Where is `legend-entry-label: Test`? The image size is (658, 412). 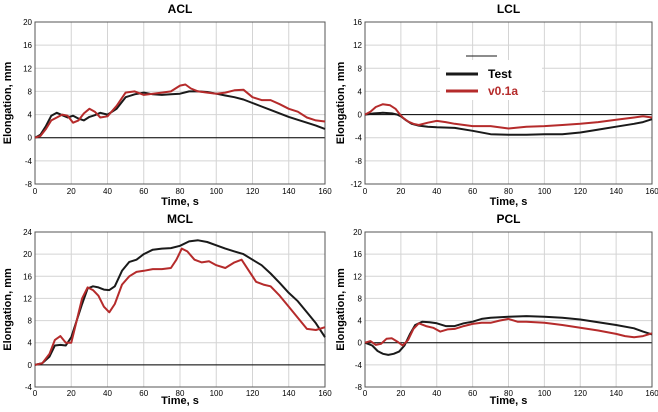
legend-entry-label: Test is located at coordinates (500, 74).